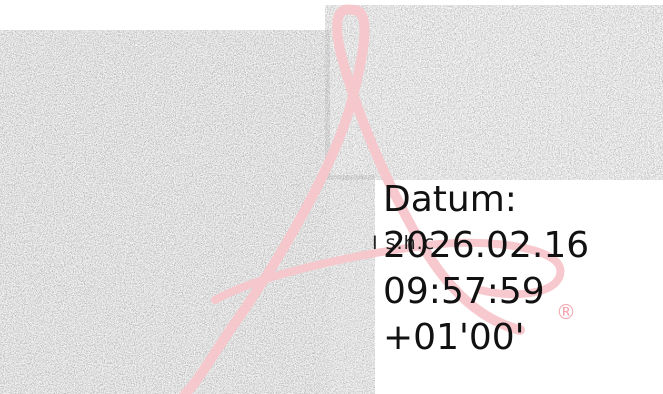 Image resolution: width=663 pixels, height=394 pixels. I want to click on signature-date: 2026.02.16, so click(486, 245).